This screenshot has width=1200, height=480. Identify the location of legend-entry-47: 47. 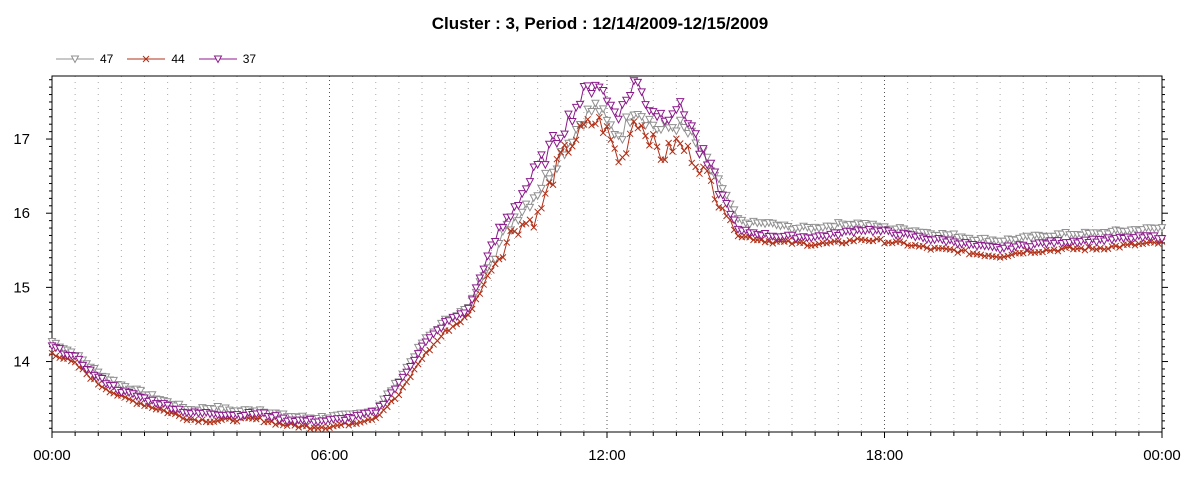
(84, 59).